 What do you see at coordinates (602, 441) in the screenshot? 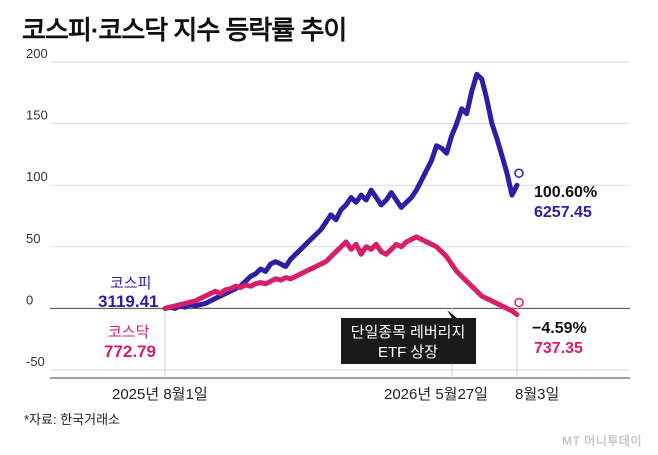
I see `publisher-logo: MT 머니투데이` at bounding box center [602, 441].